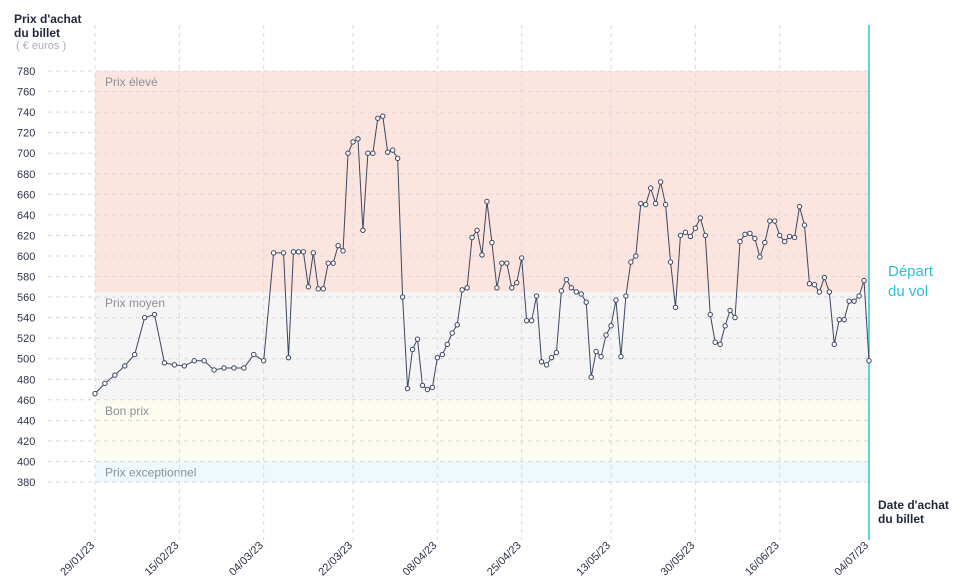  What do you see at coordinates (131, 82) in the screenshot?
I see `zone-label: Prix élevé` at bounding box center [131, 82].